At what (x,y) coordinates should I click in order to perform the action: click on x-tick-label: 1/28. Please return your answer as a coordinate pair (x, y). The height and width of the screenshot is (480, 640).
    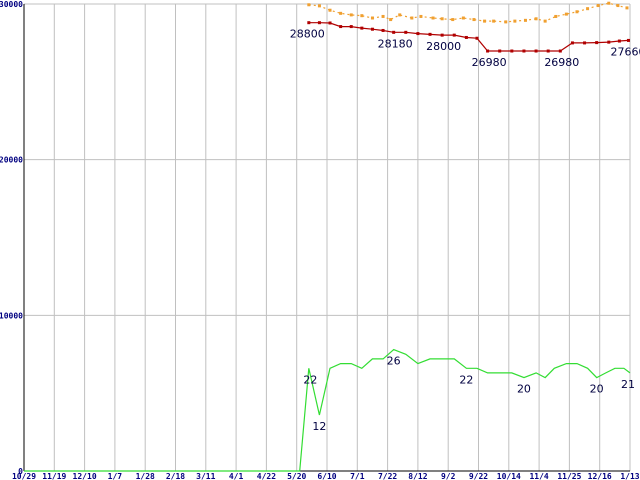
    Looking at the image, I should click on (145, 476).